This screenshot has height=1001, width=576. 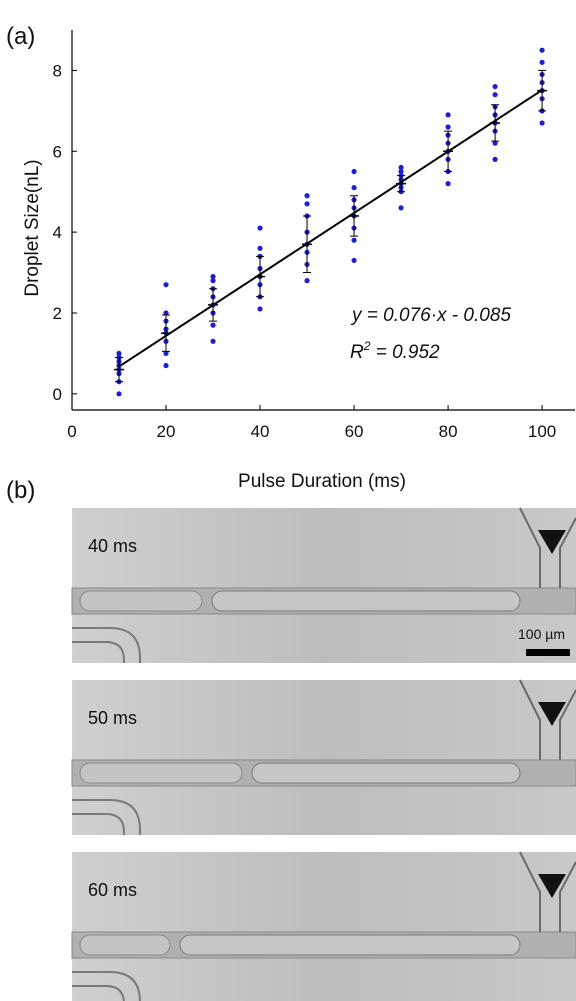 What do you see at coordinates (57, 313) in the screenshot?
I see `y-tick-label: 2` at bounding box center [57, 313].